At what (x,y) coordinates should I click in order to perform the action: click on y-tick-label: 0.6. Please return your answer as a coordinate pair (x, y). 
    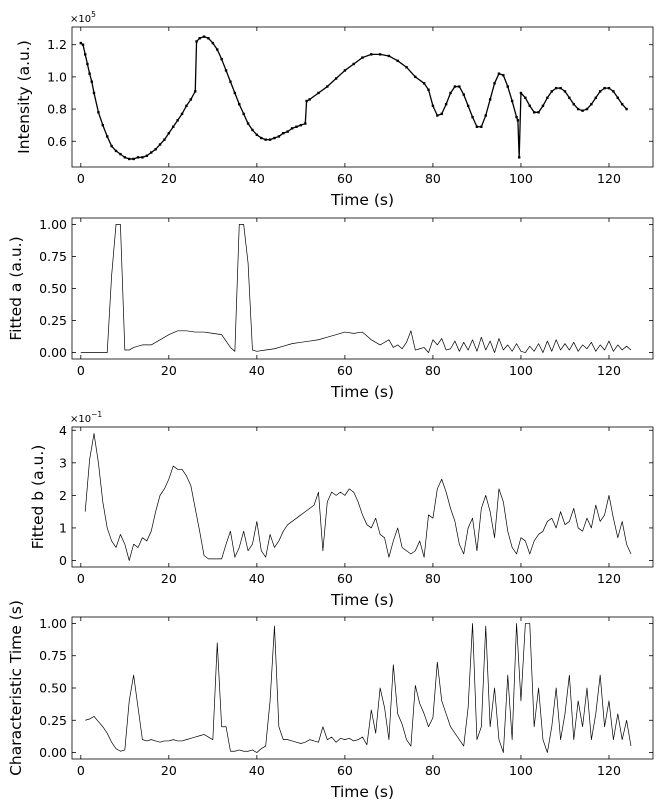
    Looking at the image, I should click on (57, 141).